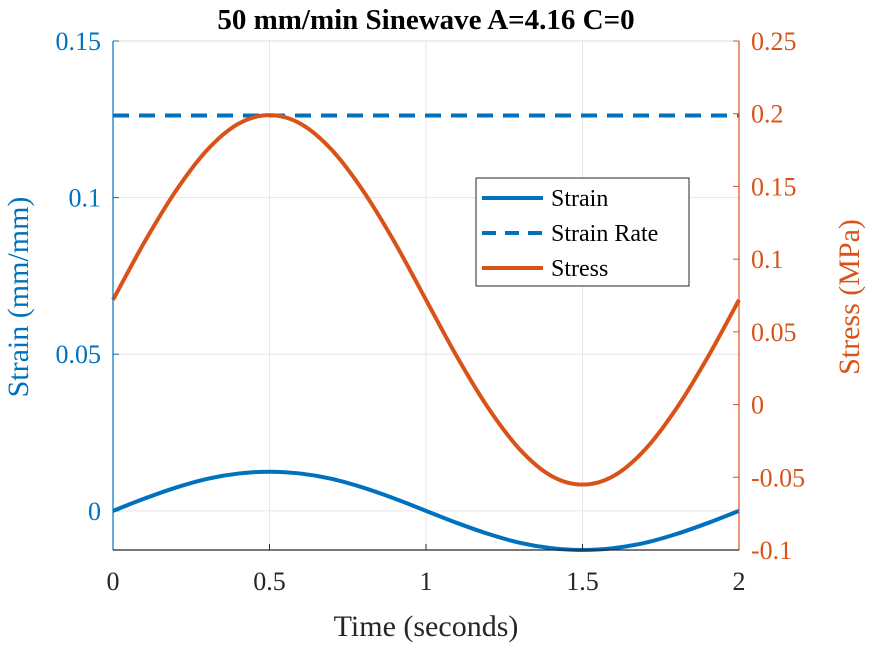 Image resolution: width=871 pixels, height=647 pixels. What do you see at coordinates (426, 626) in the screenshot?
I see `x-axis-label: Time (seconds)` at bounding box center [426, 626].